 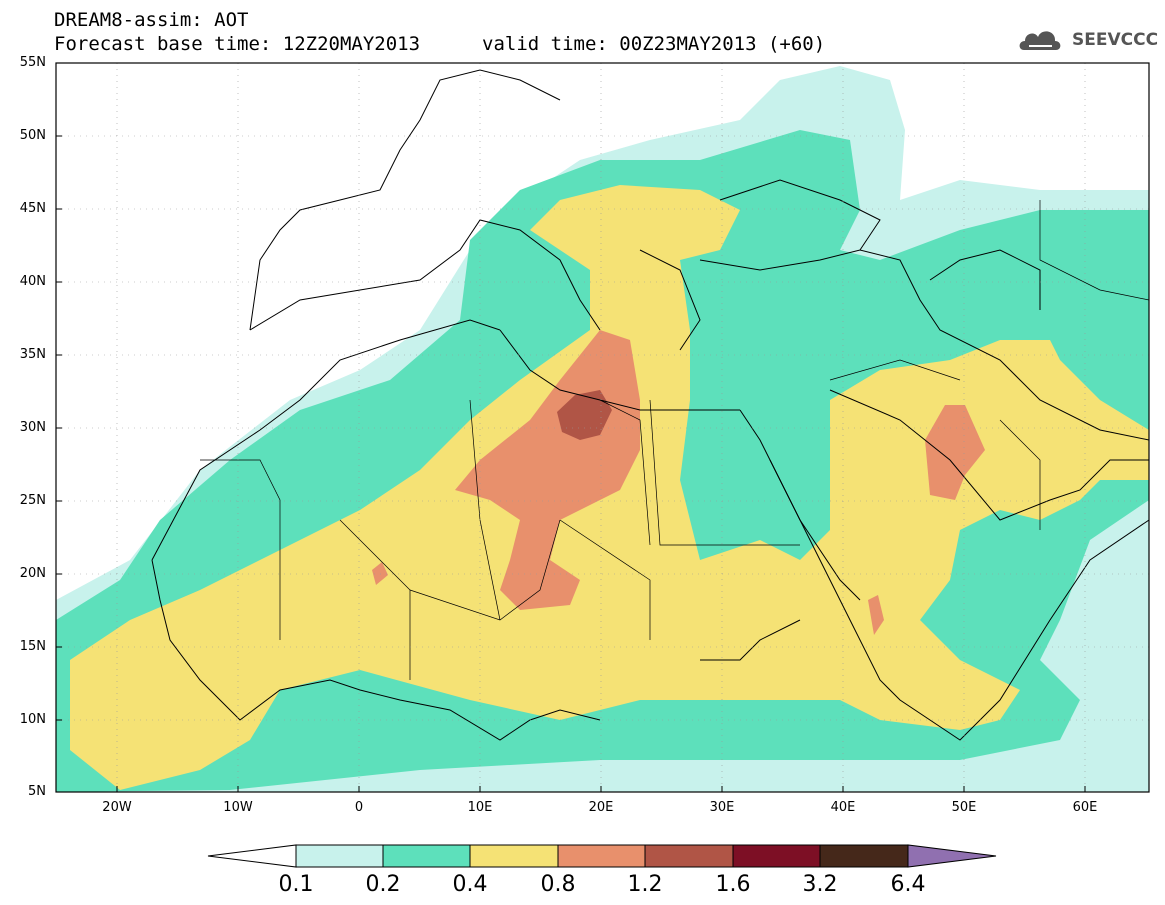 I want to click on valid-time: valid time: 00Z23MAY2013 (+60), so click(x=654, y=44).